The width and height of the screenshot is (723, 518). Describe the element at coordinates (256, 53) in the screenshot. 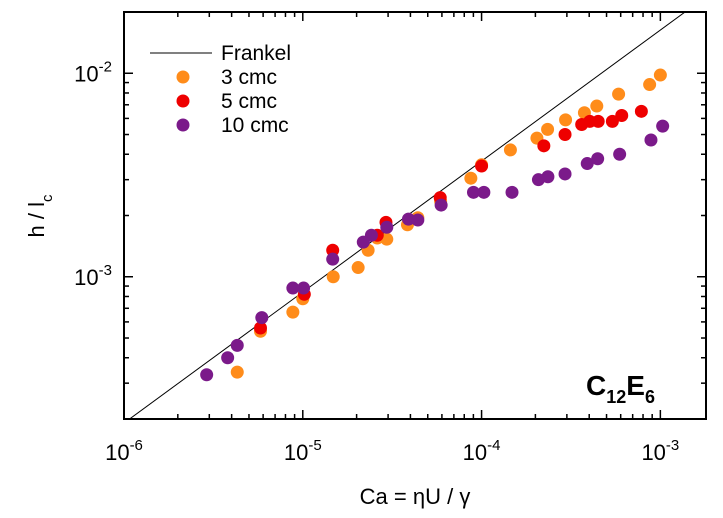

I see `legend-label: Frankel` at that location.